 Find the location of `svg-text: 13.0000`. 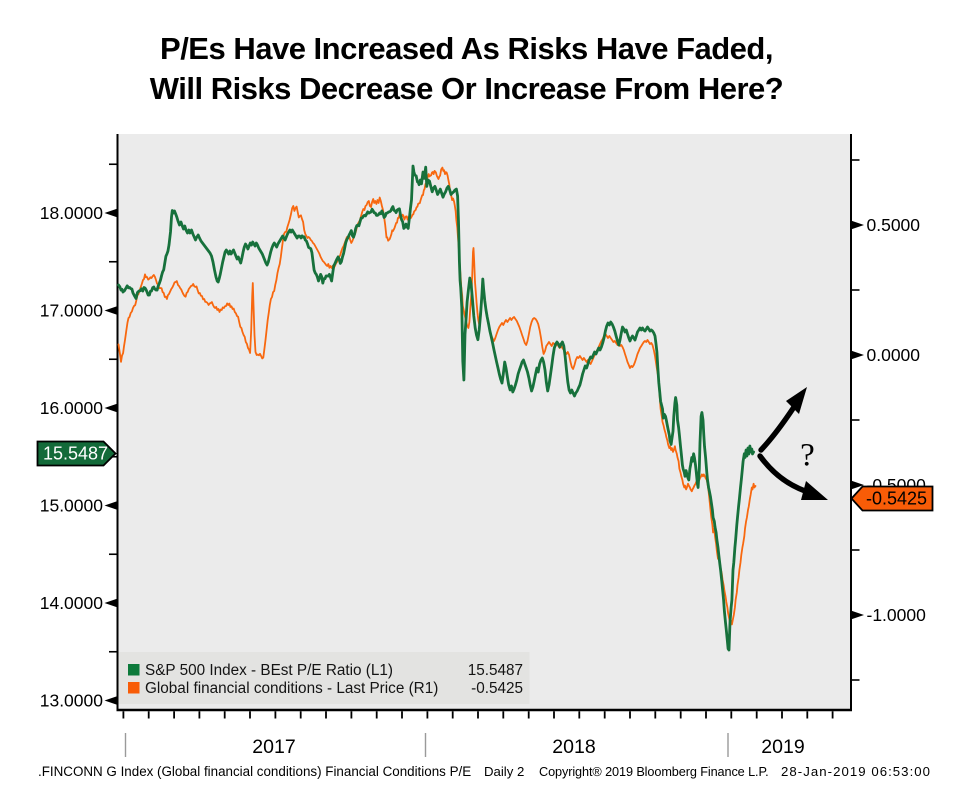

svg-text: 13.0000 is located at coordinates (72, 701).